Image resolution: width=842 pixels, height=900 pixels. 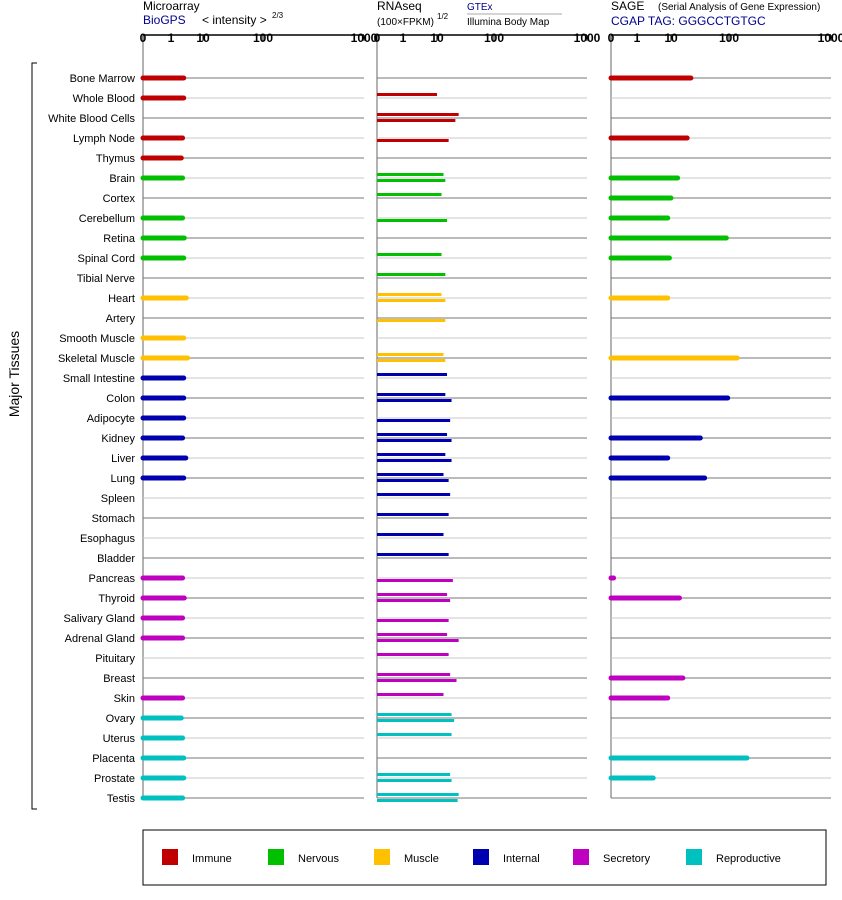 What do you see at coordinates (461, 759) in the screenshot?
I see `tissue-row: Placenta` at bounding box center [461, 759].